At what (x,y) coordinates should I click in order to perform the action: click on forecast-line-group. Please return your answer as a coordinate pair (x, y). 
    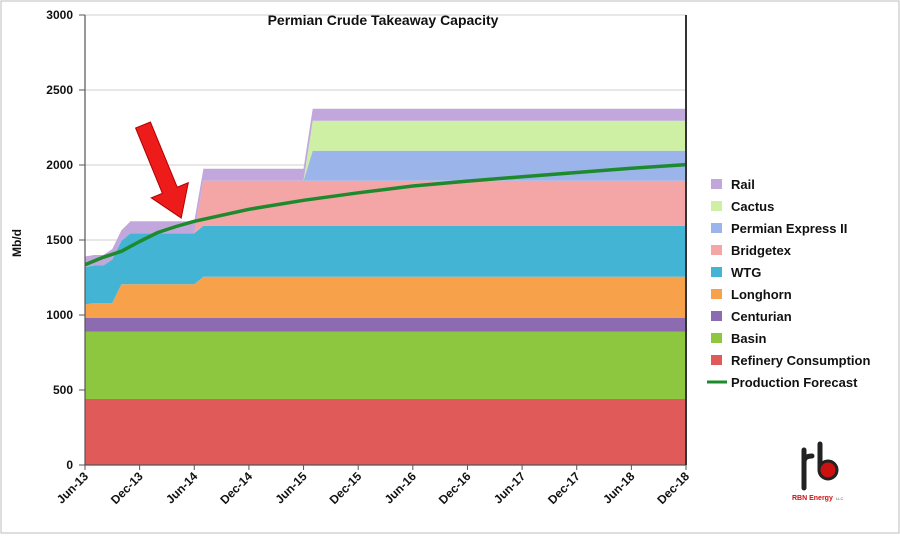
    Looking at the image, I should click on (385, 214).